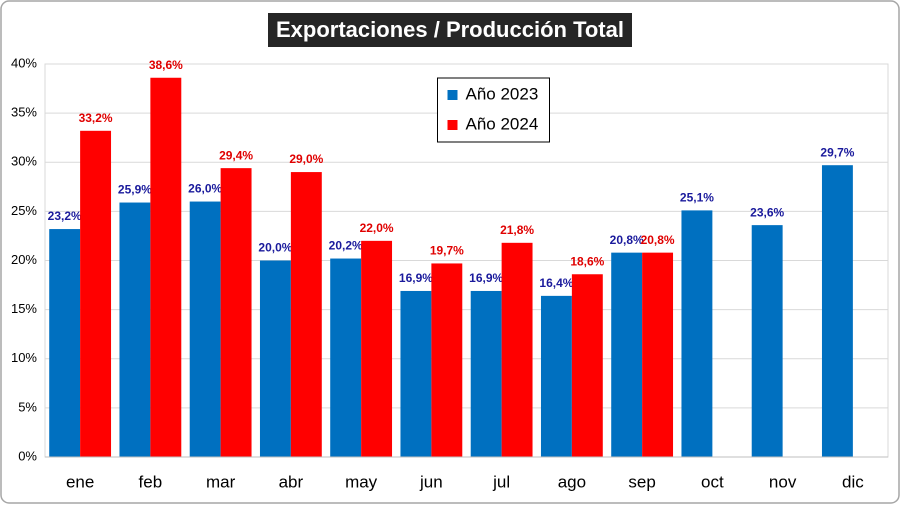 The height and width of the screenshot is (509, 900). Describe the element at coordinates (556, 283) in the screenshot. I see `value-label: 16,4%` at that location.